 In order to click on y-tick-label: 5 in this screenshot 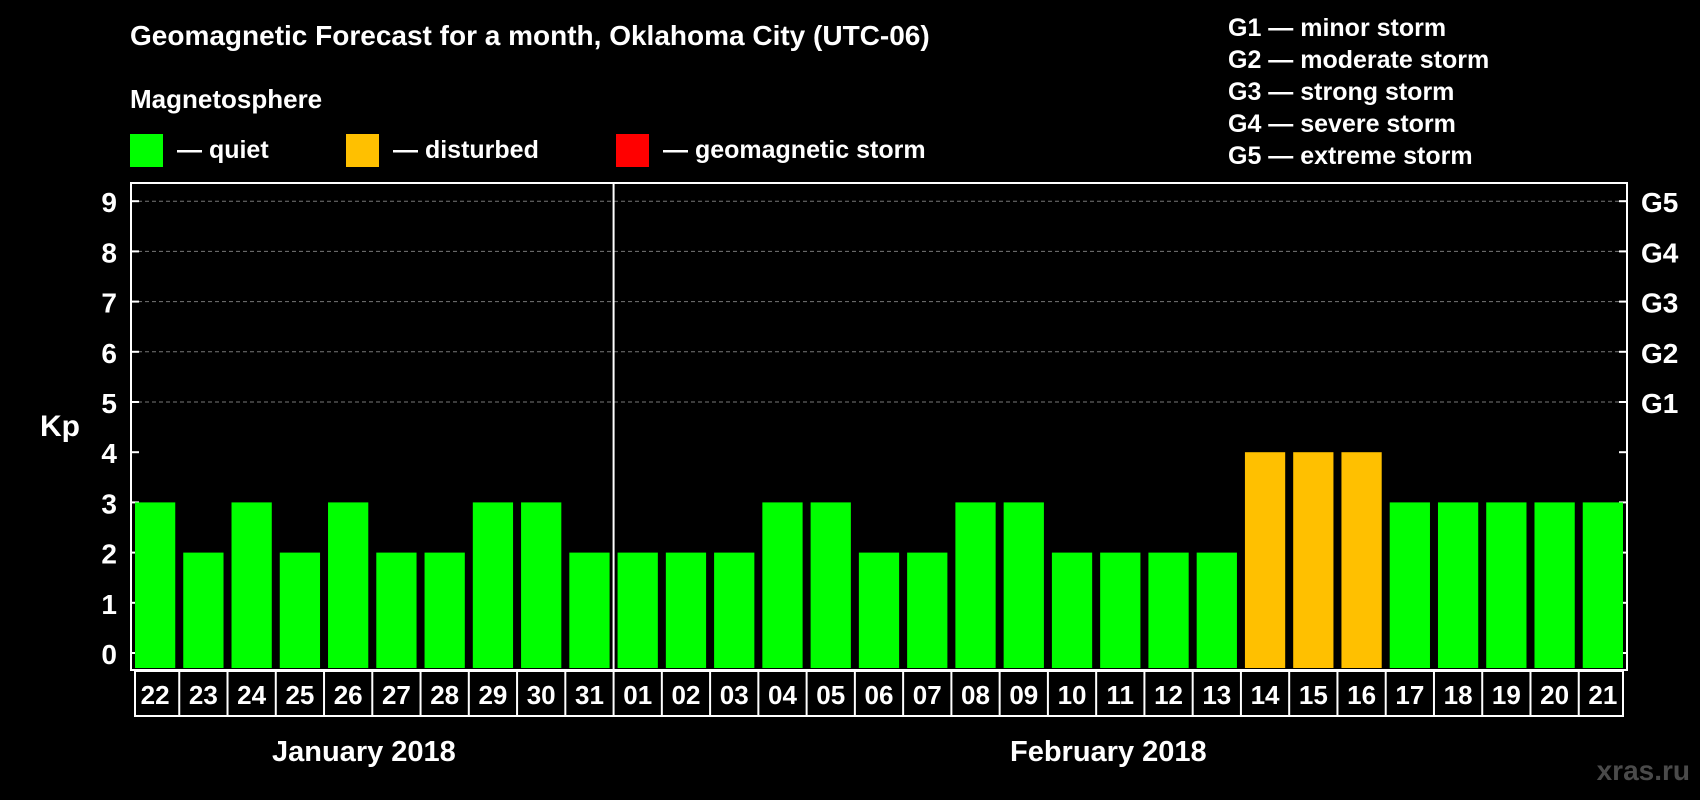, I will do `click(109, 403)`.